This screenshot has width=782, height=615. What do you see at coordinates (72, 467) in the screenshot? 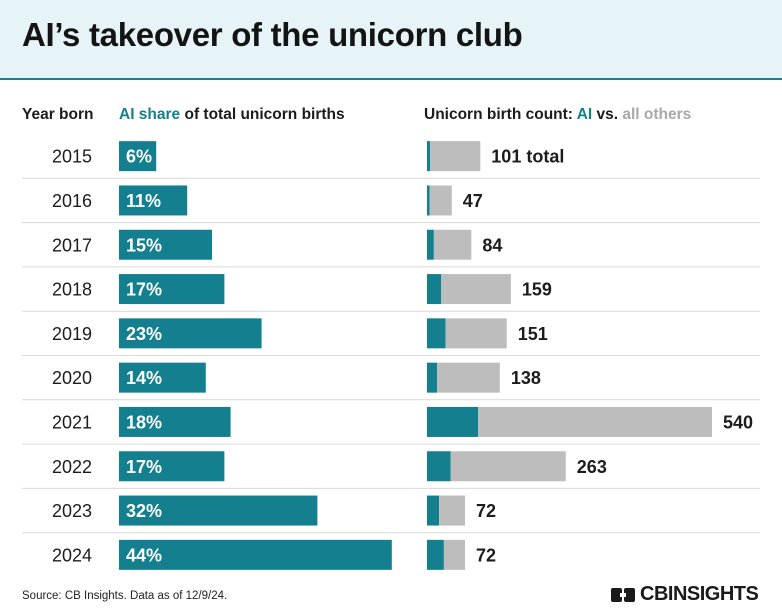
I see `year-label: 2022` at bounding box center [72, 467].